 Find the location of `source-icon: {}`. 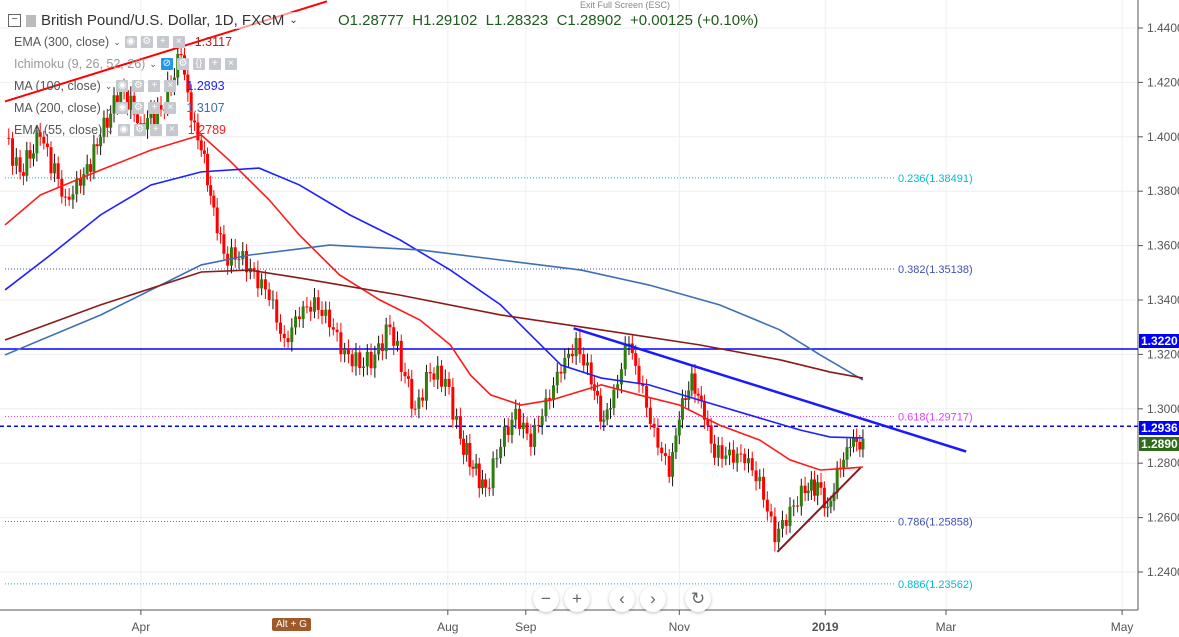

source-icon: {} is located at coordinates (198, 64).